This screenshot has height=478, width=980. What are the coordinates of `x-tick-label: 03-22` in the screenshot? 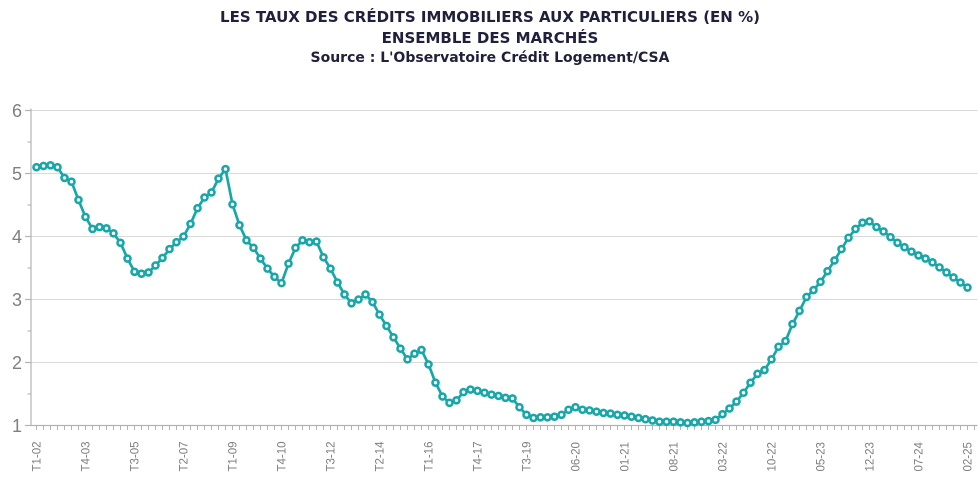 It's located at (724, 456).